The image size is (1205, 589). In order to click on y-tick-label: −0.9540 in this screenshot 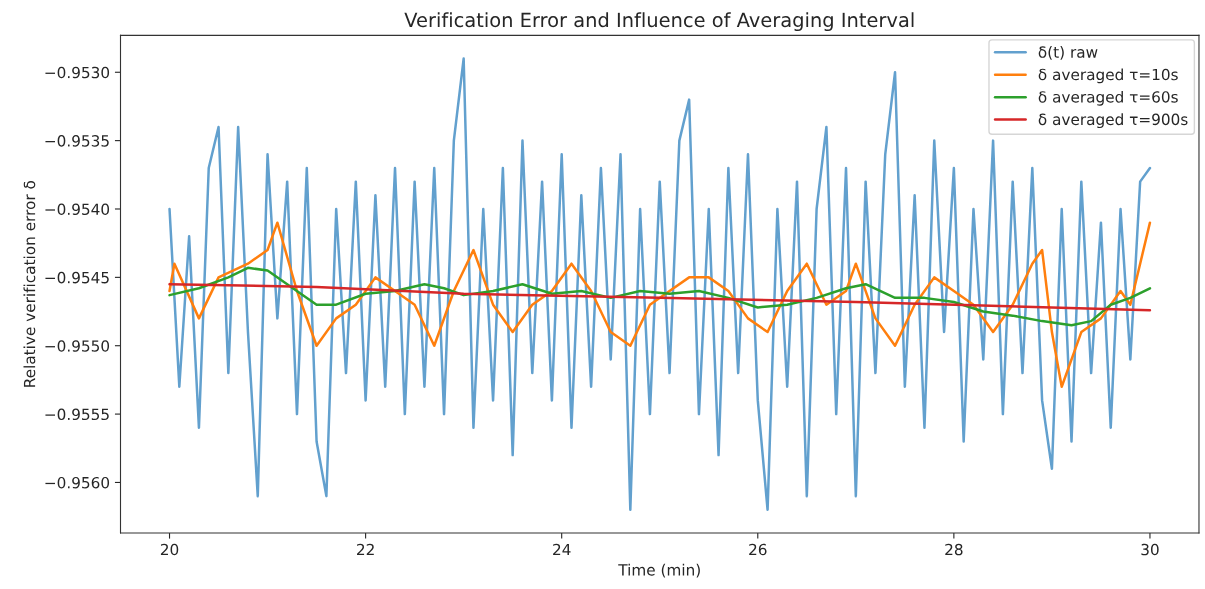, I will do `click(77, 209)`.